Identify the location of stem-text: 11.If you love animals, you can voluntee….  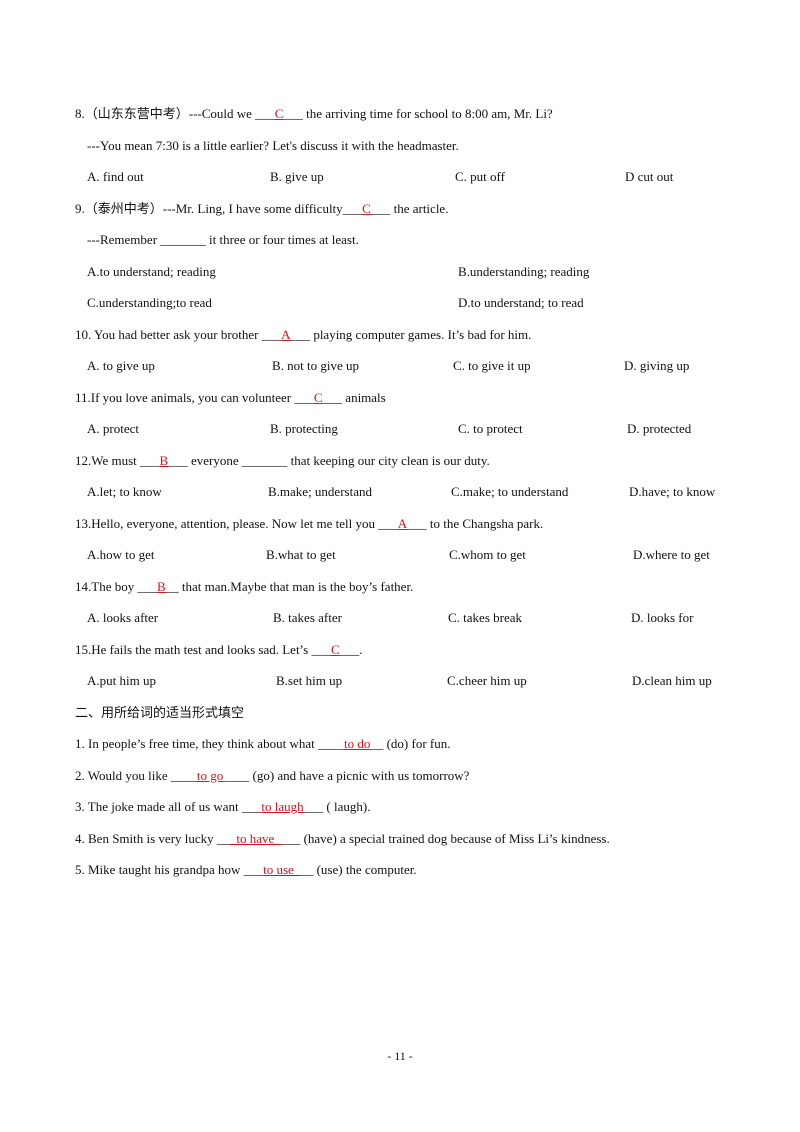
(194, 397).